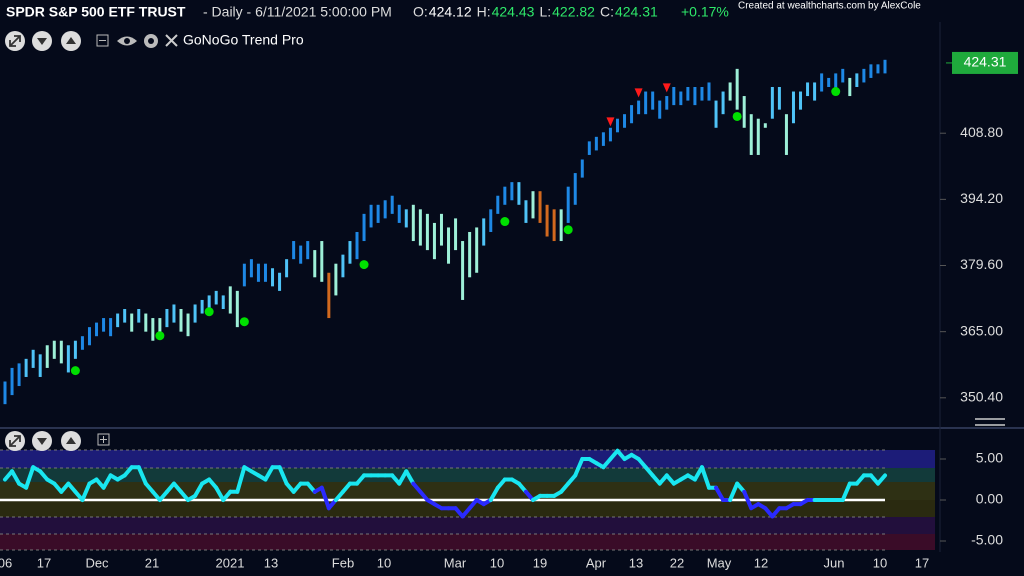  Describe the element at coordinates (834, 562) in the screenshot. I see `x-tick-label: Jun` at that location.